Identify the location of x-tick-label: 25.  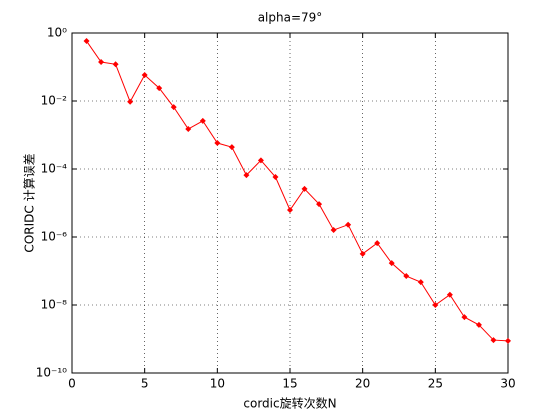
(435, 384).